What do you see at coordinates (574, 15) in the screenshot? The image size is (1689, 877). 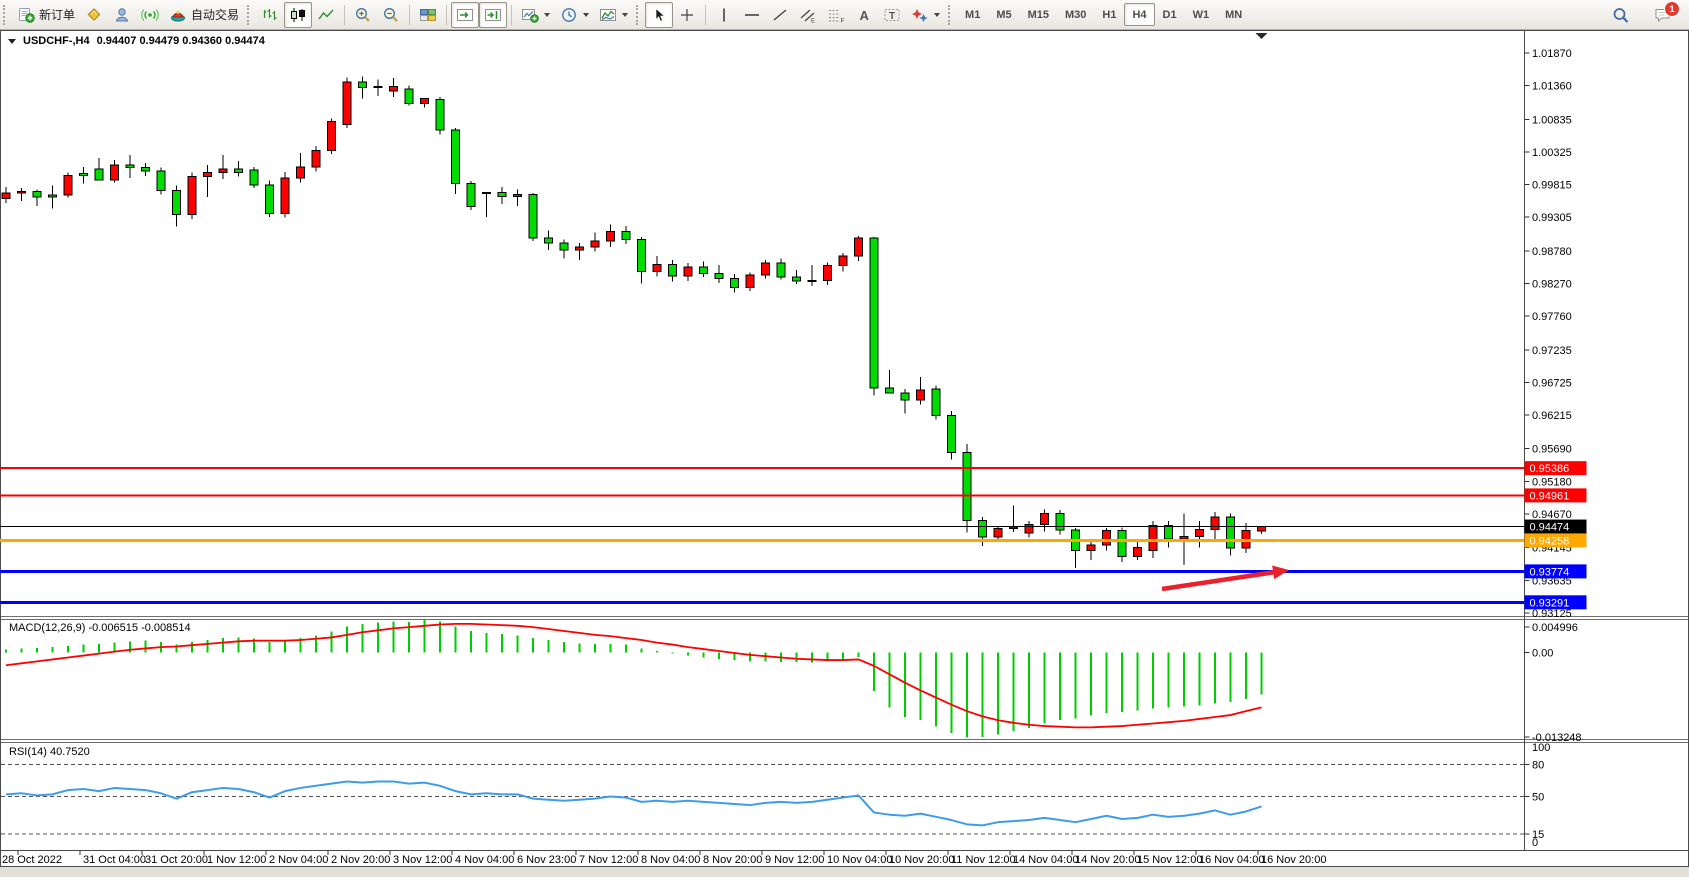 I see `periods-button` at bounding box center [574, 15].